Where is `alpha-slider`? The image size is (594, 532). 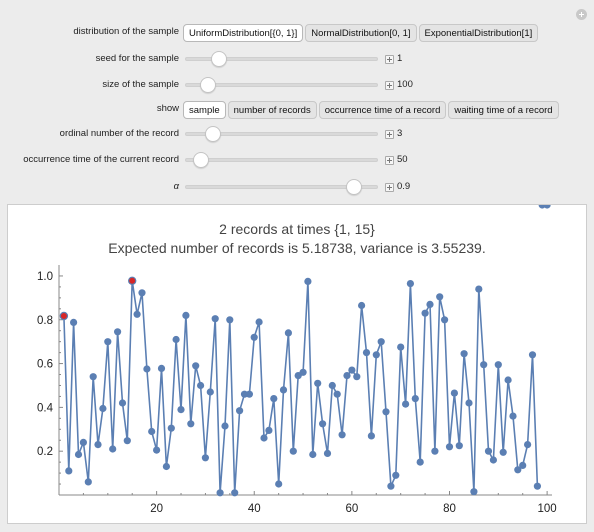
alpha-slider is located at coordinates (281, 187).